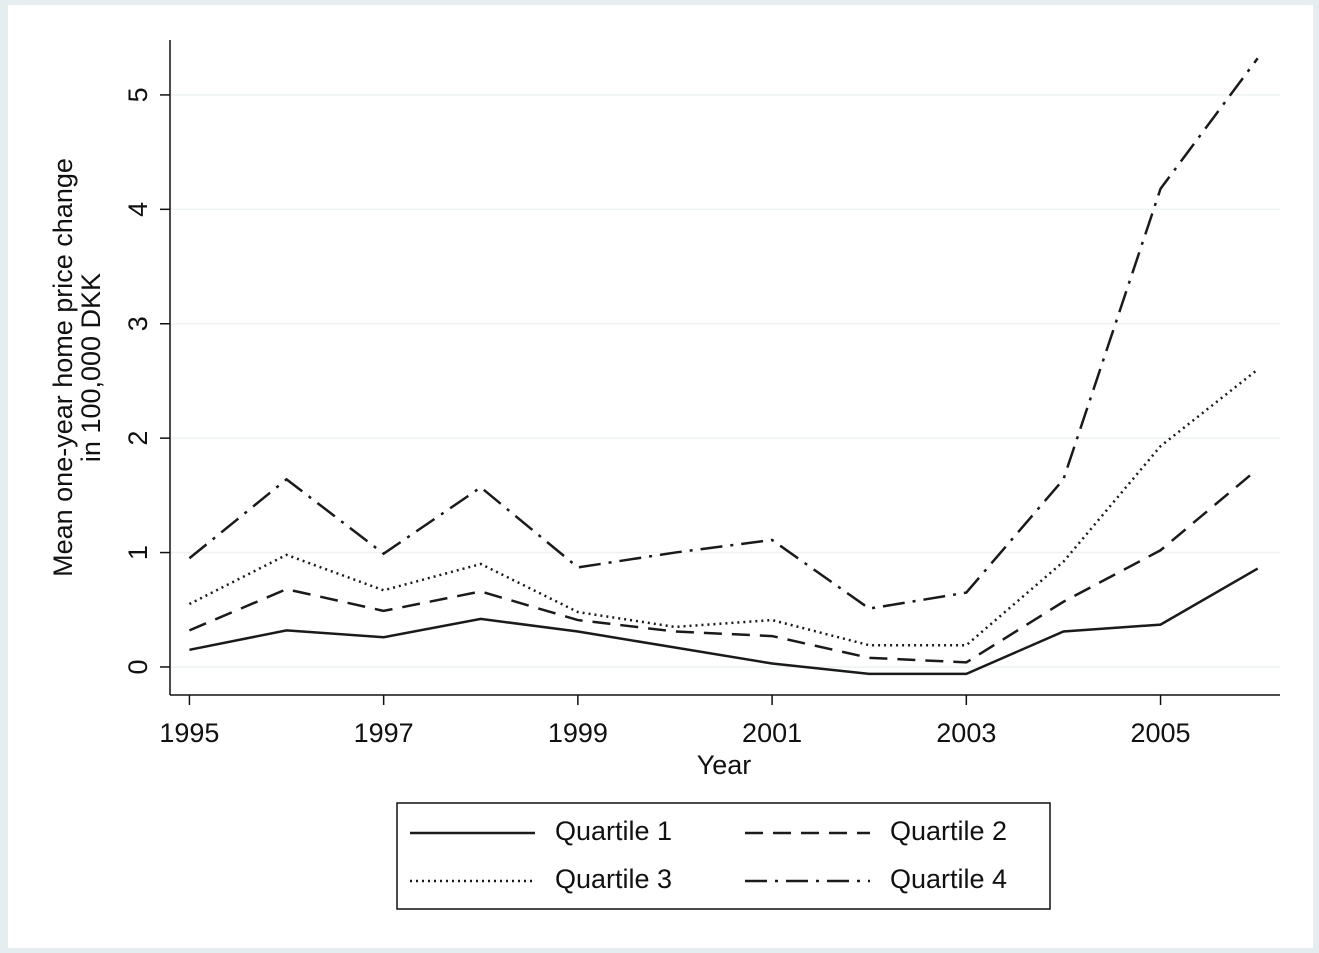  Describe the element at coordinates (966, 733) in the screenshot. I see `x-tick-label: 2003` at that location.